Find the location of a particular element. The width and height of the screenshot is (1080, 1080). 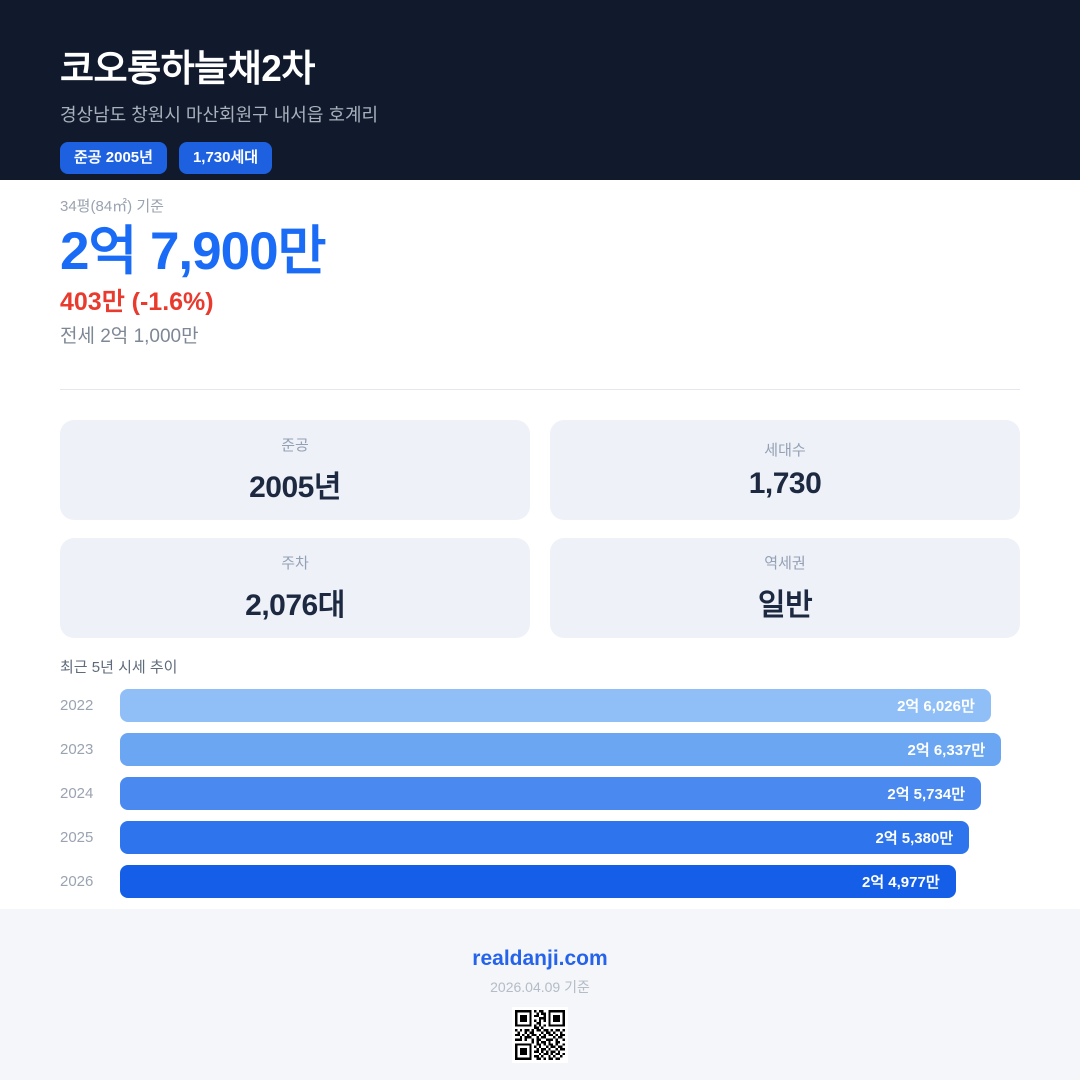

bar-track: 2억 6,337만 is located at coordinates (570, 749).